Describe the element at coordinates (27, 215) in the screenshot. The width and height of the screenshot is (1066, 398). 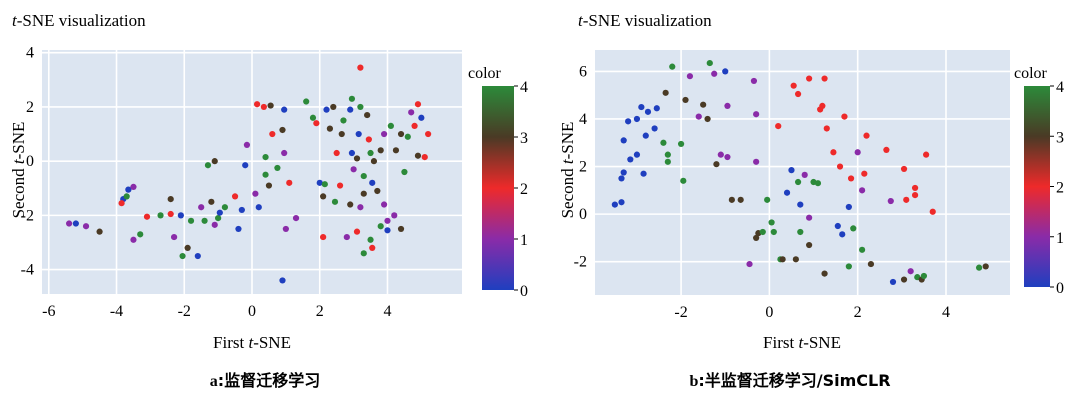
I see `panel-a-ytick-label: -2` at that location.